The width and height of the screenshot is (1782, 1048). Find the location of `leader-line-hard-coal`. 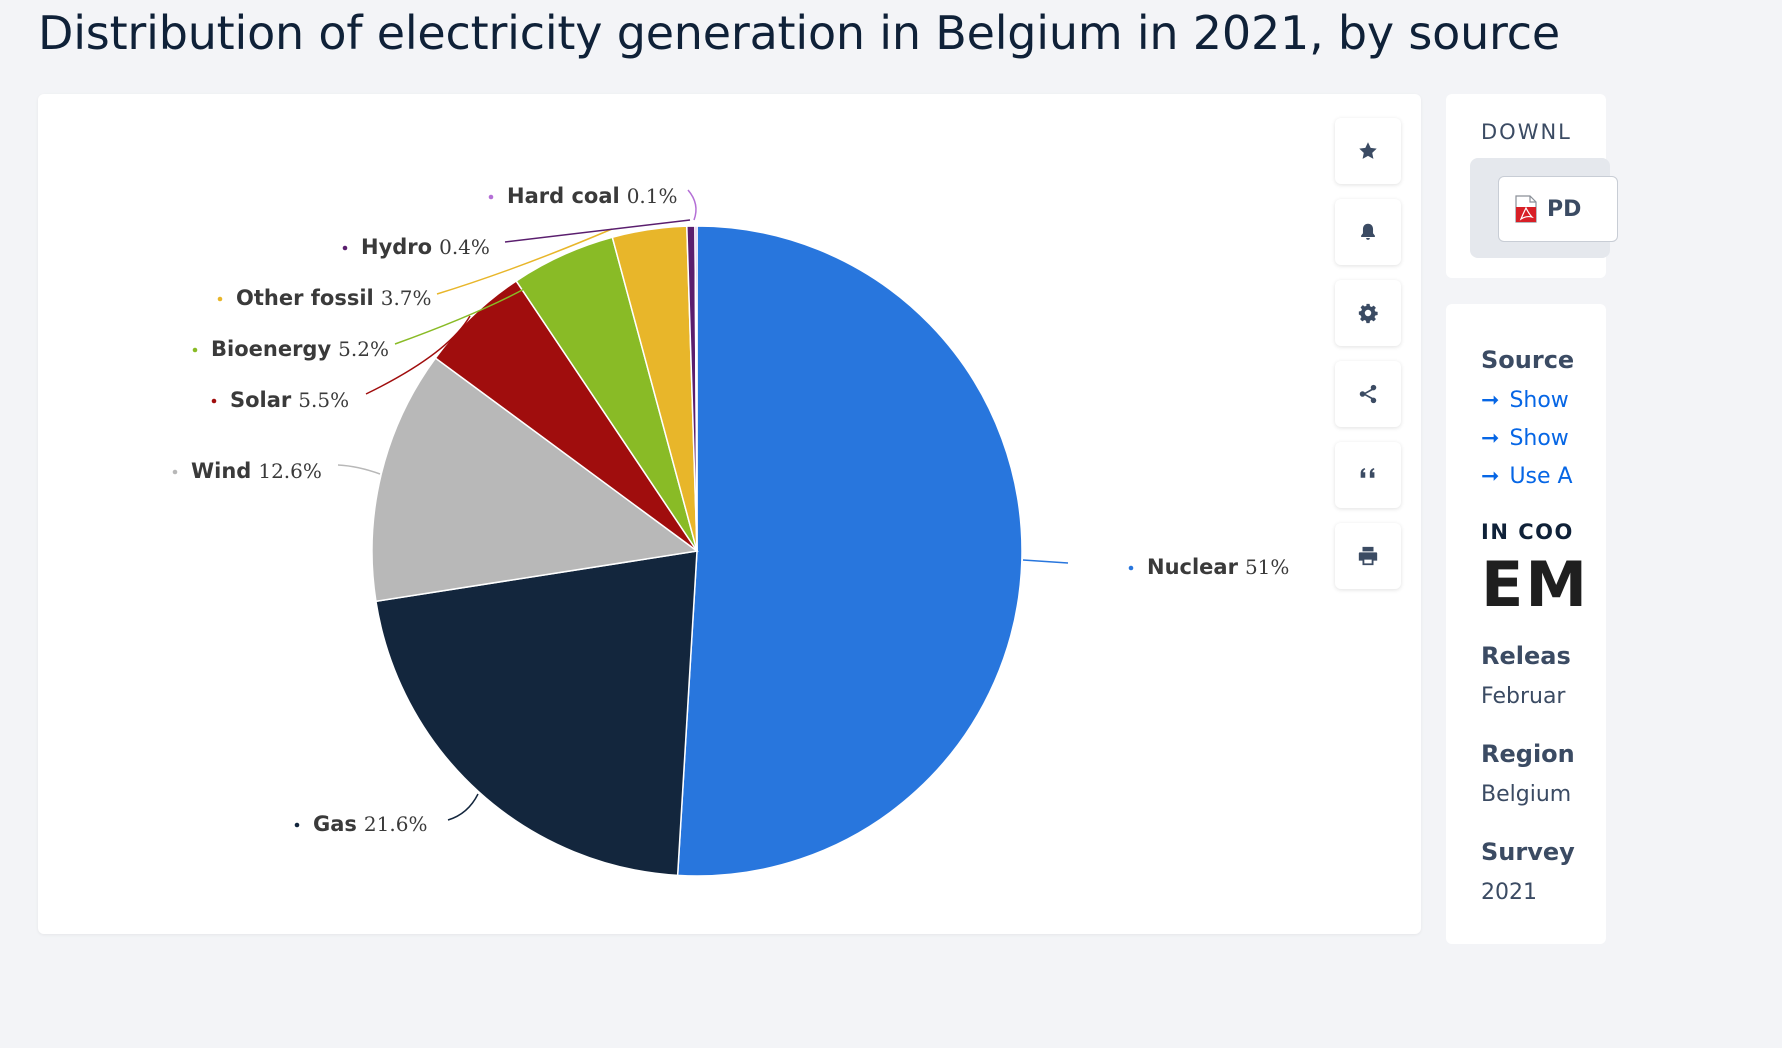

leader-line-hard-coal is located at coordinates (692, 205).